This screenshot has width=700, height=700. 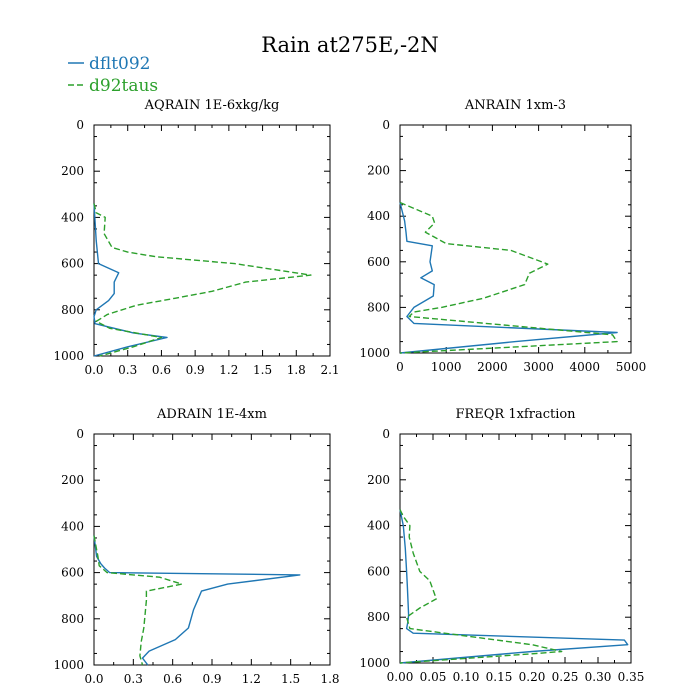 I want to click on legend-label-dflt092: dflt092, so click(x=120, y=64).